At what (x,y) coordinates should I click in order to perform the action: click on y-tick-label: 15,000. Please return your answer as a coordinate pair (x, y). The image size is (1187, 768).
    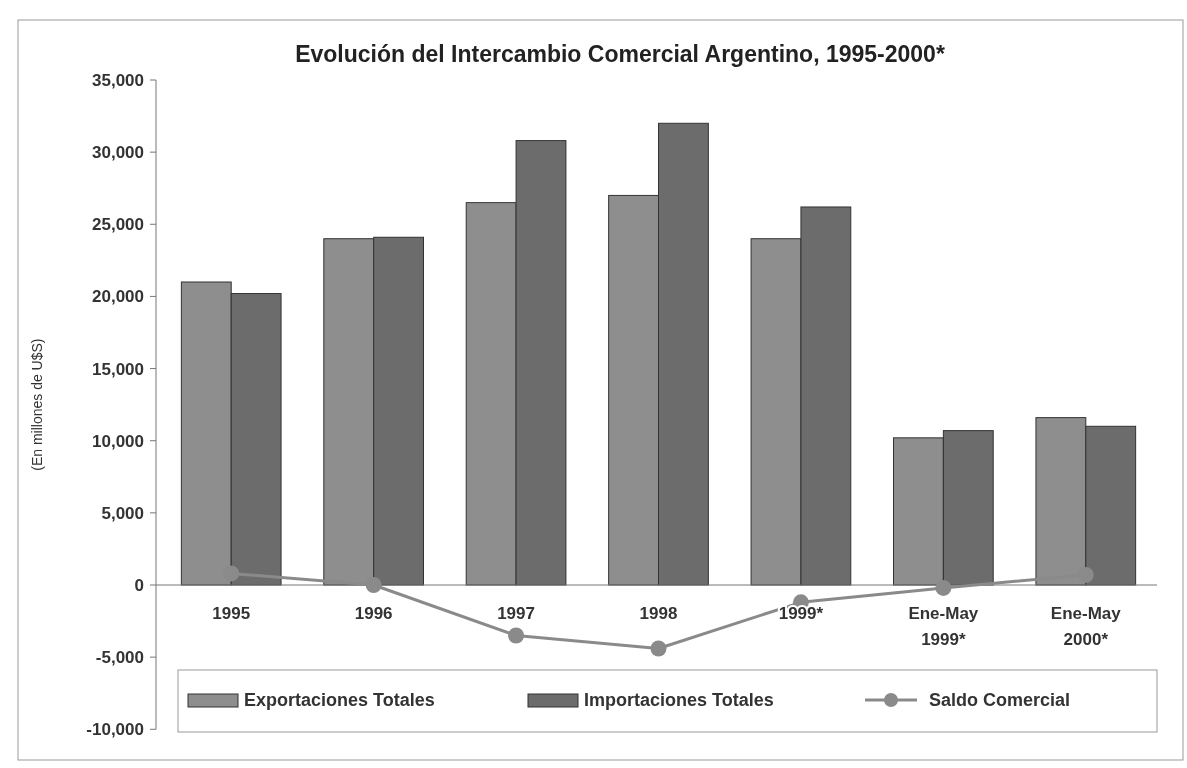
    Looking at the image, I should click on (118, 369).